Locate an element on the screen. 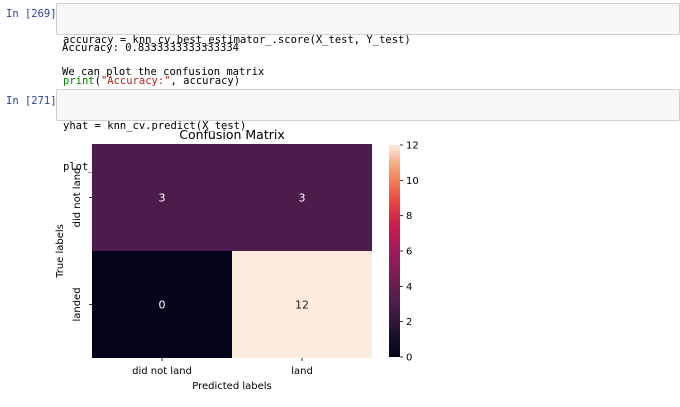 The width and height of the screenshot is (680, 407). cell-prompt: In [271]: is located at coordinates (34, 101).